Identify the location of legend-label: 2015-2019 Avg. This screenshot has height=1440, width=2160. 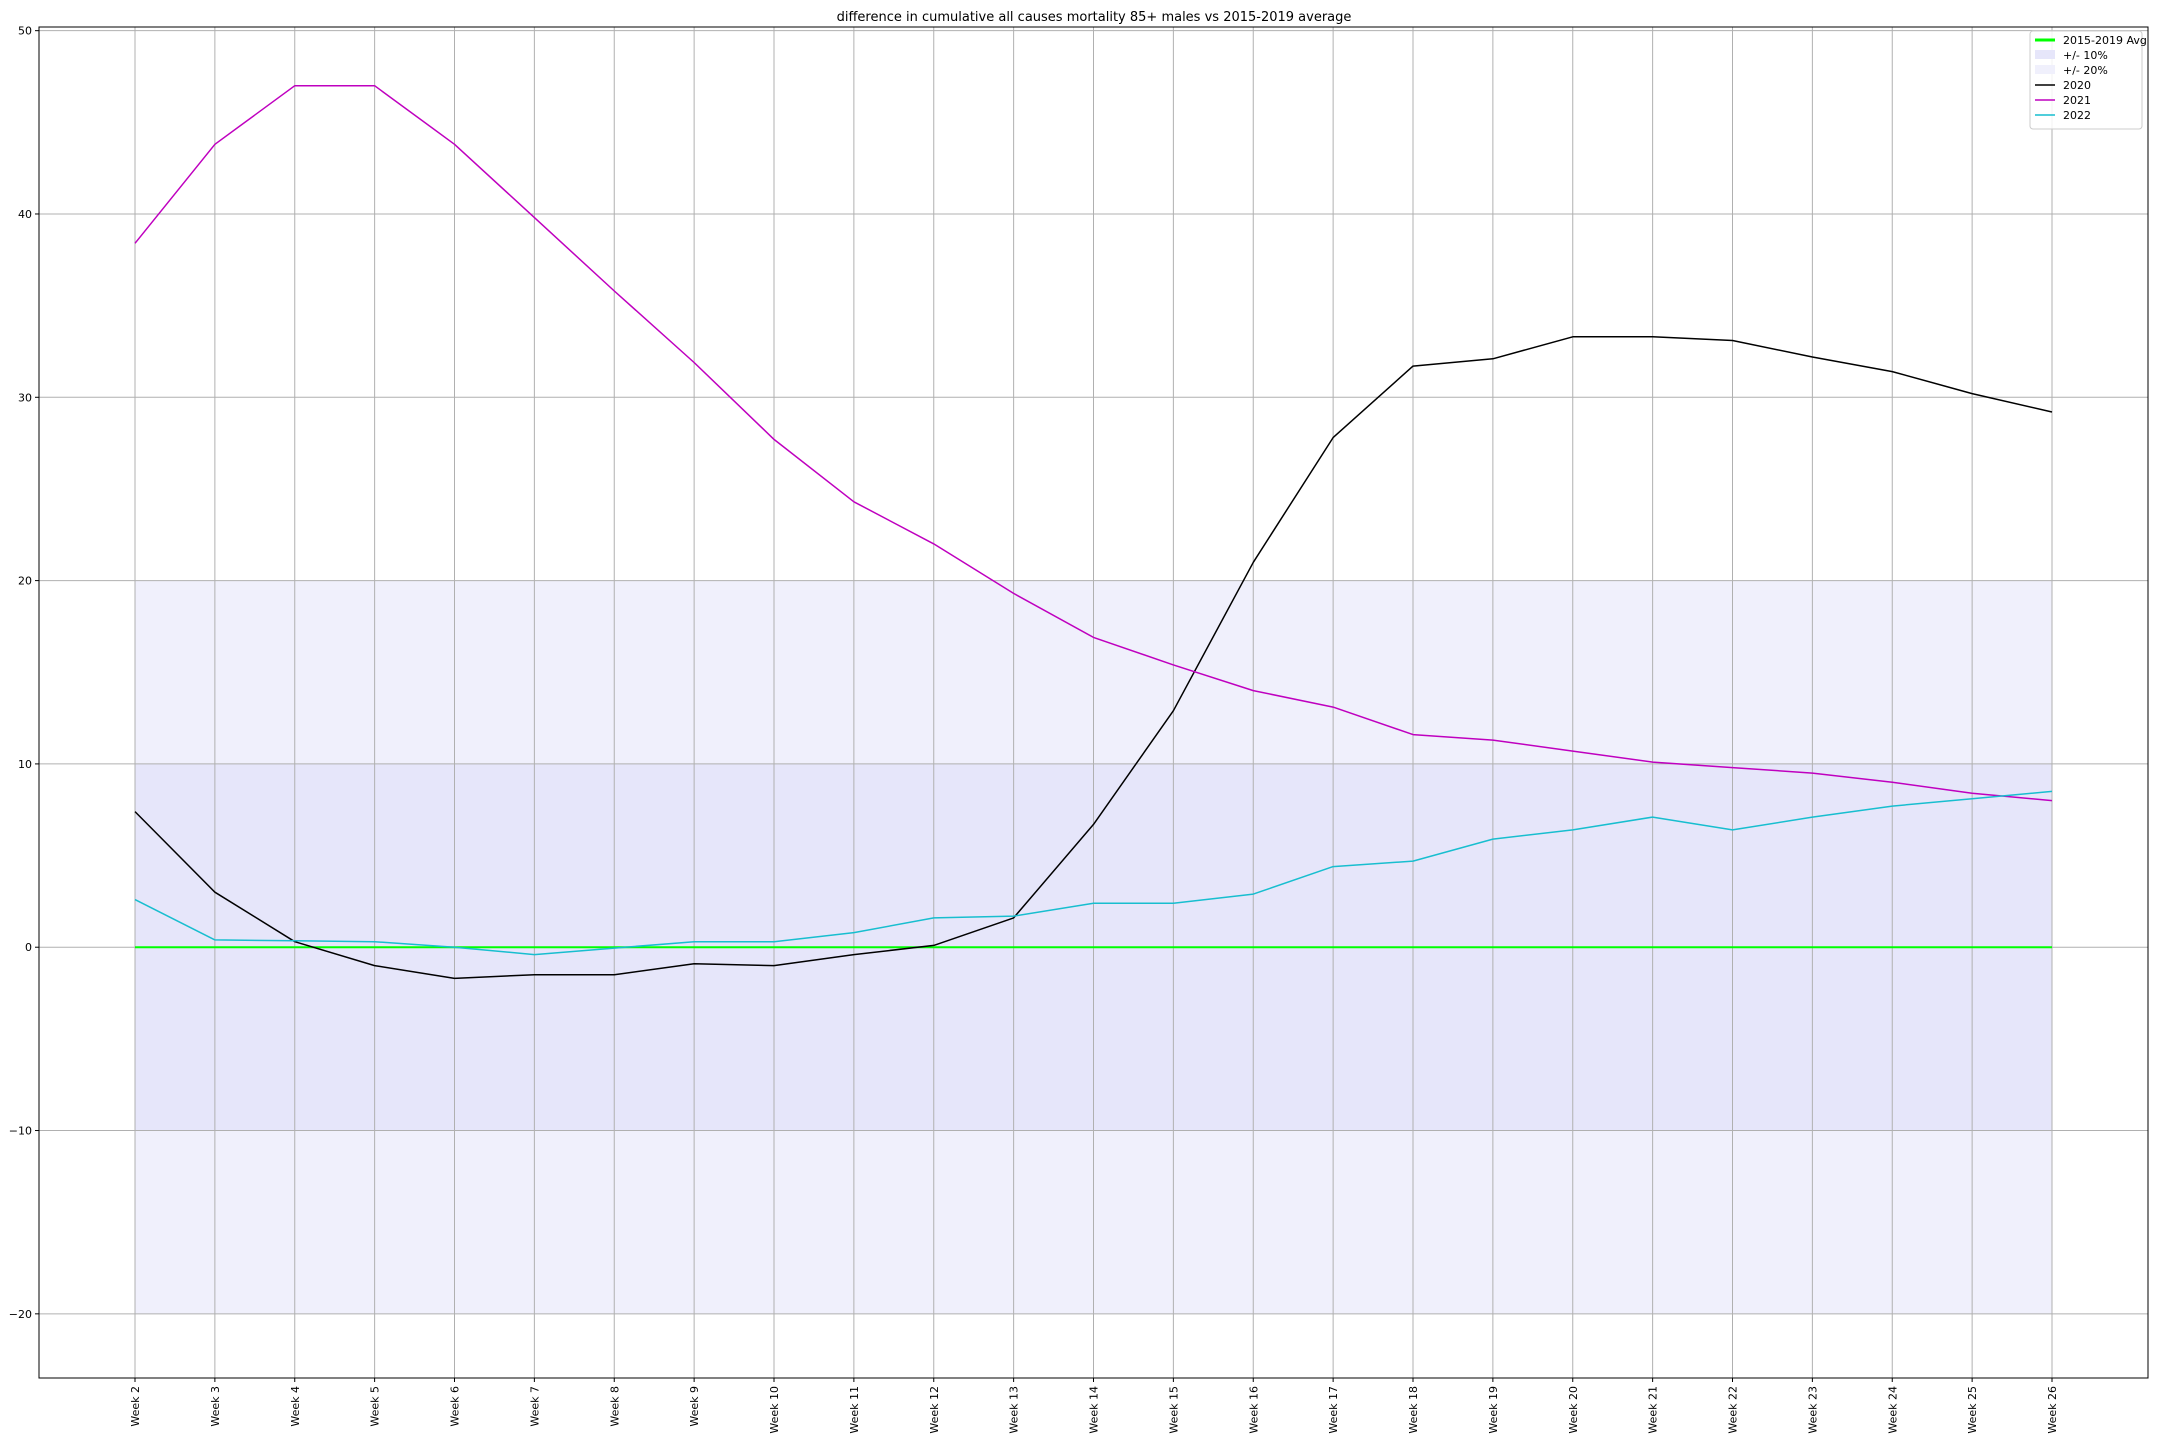
(2105, 40).